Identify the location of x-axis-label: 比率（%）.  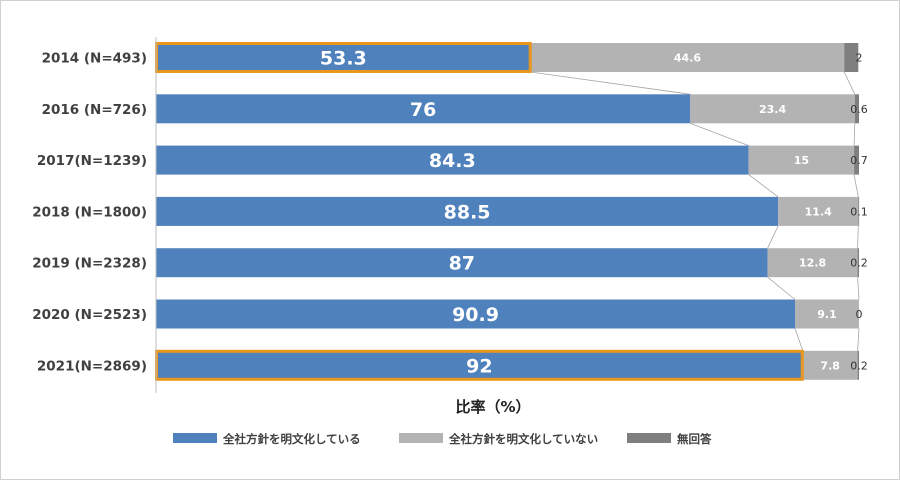
(492, 407).